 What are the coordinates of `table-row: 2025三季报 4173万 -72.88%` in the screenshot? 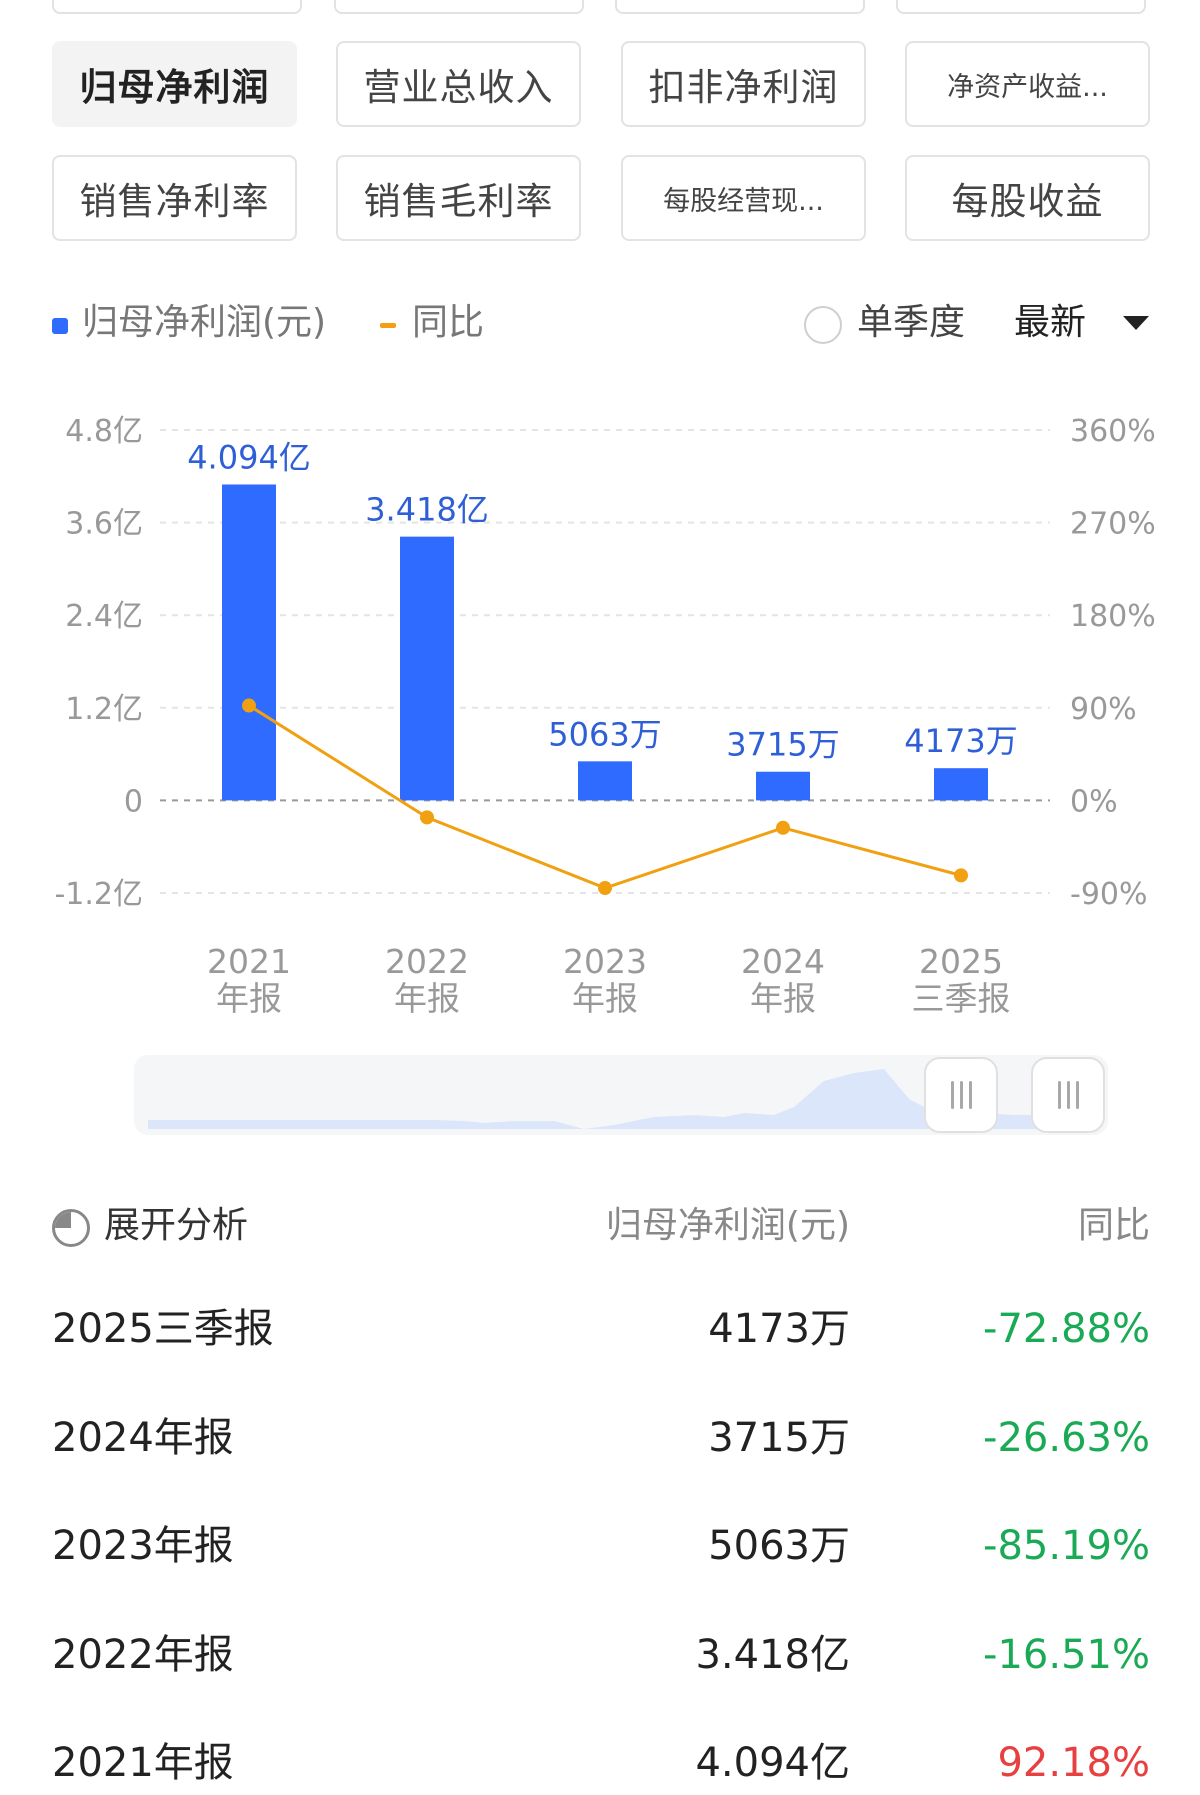 It's located at (601, 1329).